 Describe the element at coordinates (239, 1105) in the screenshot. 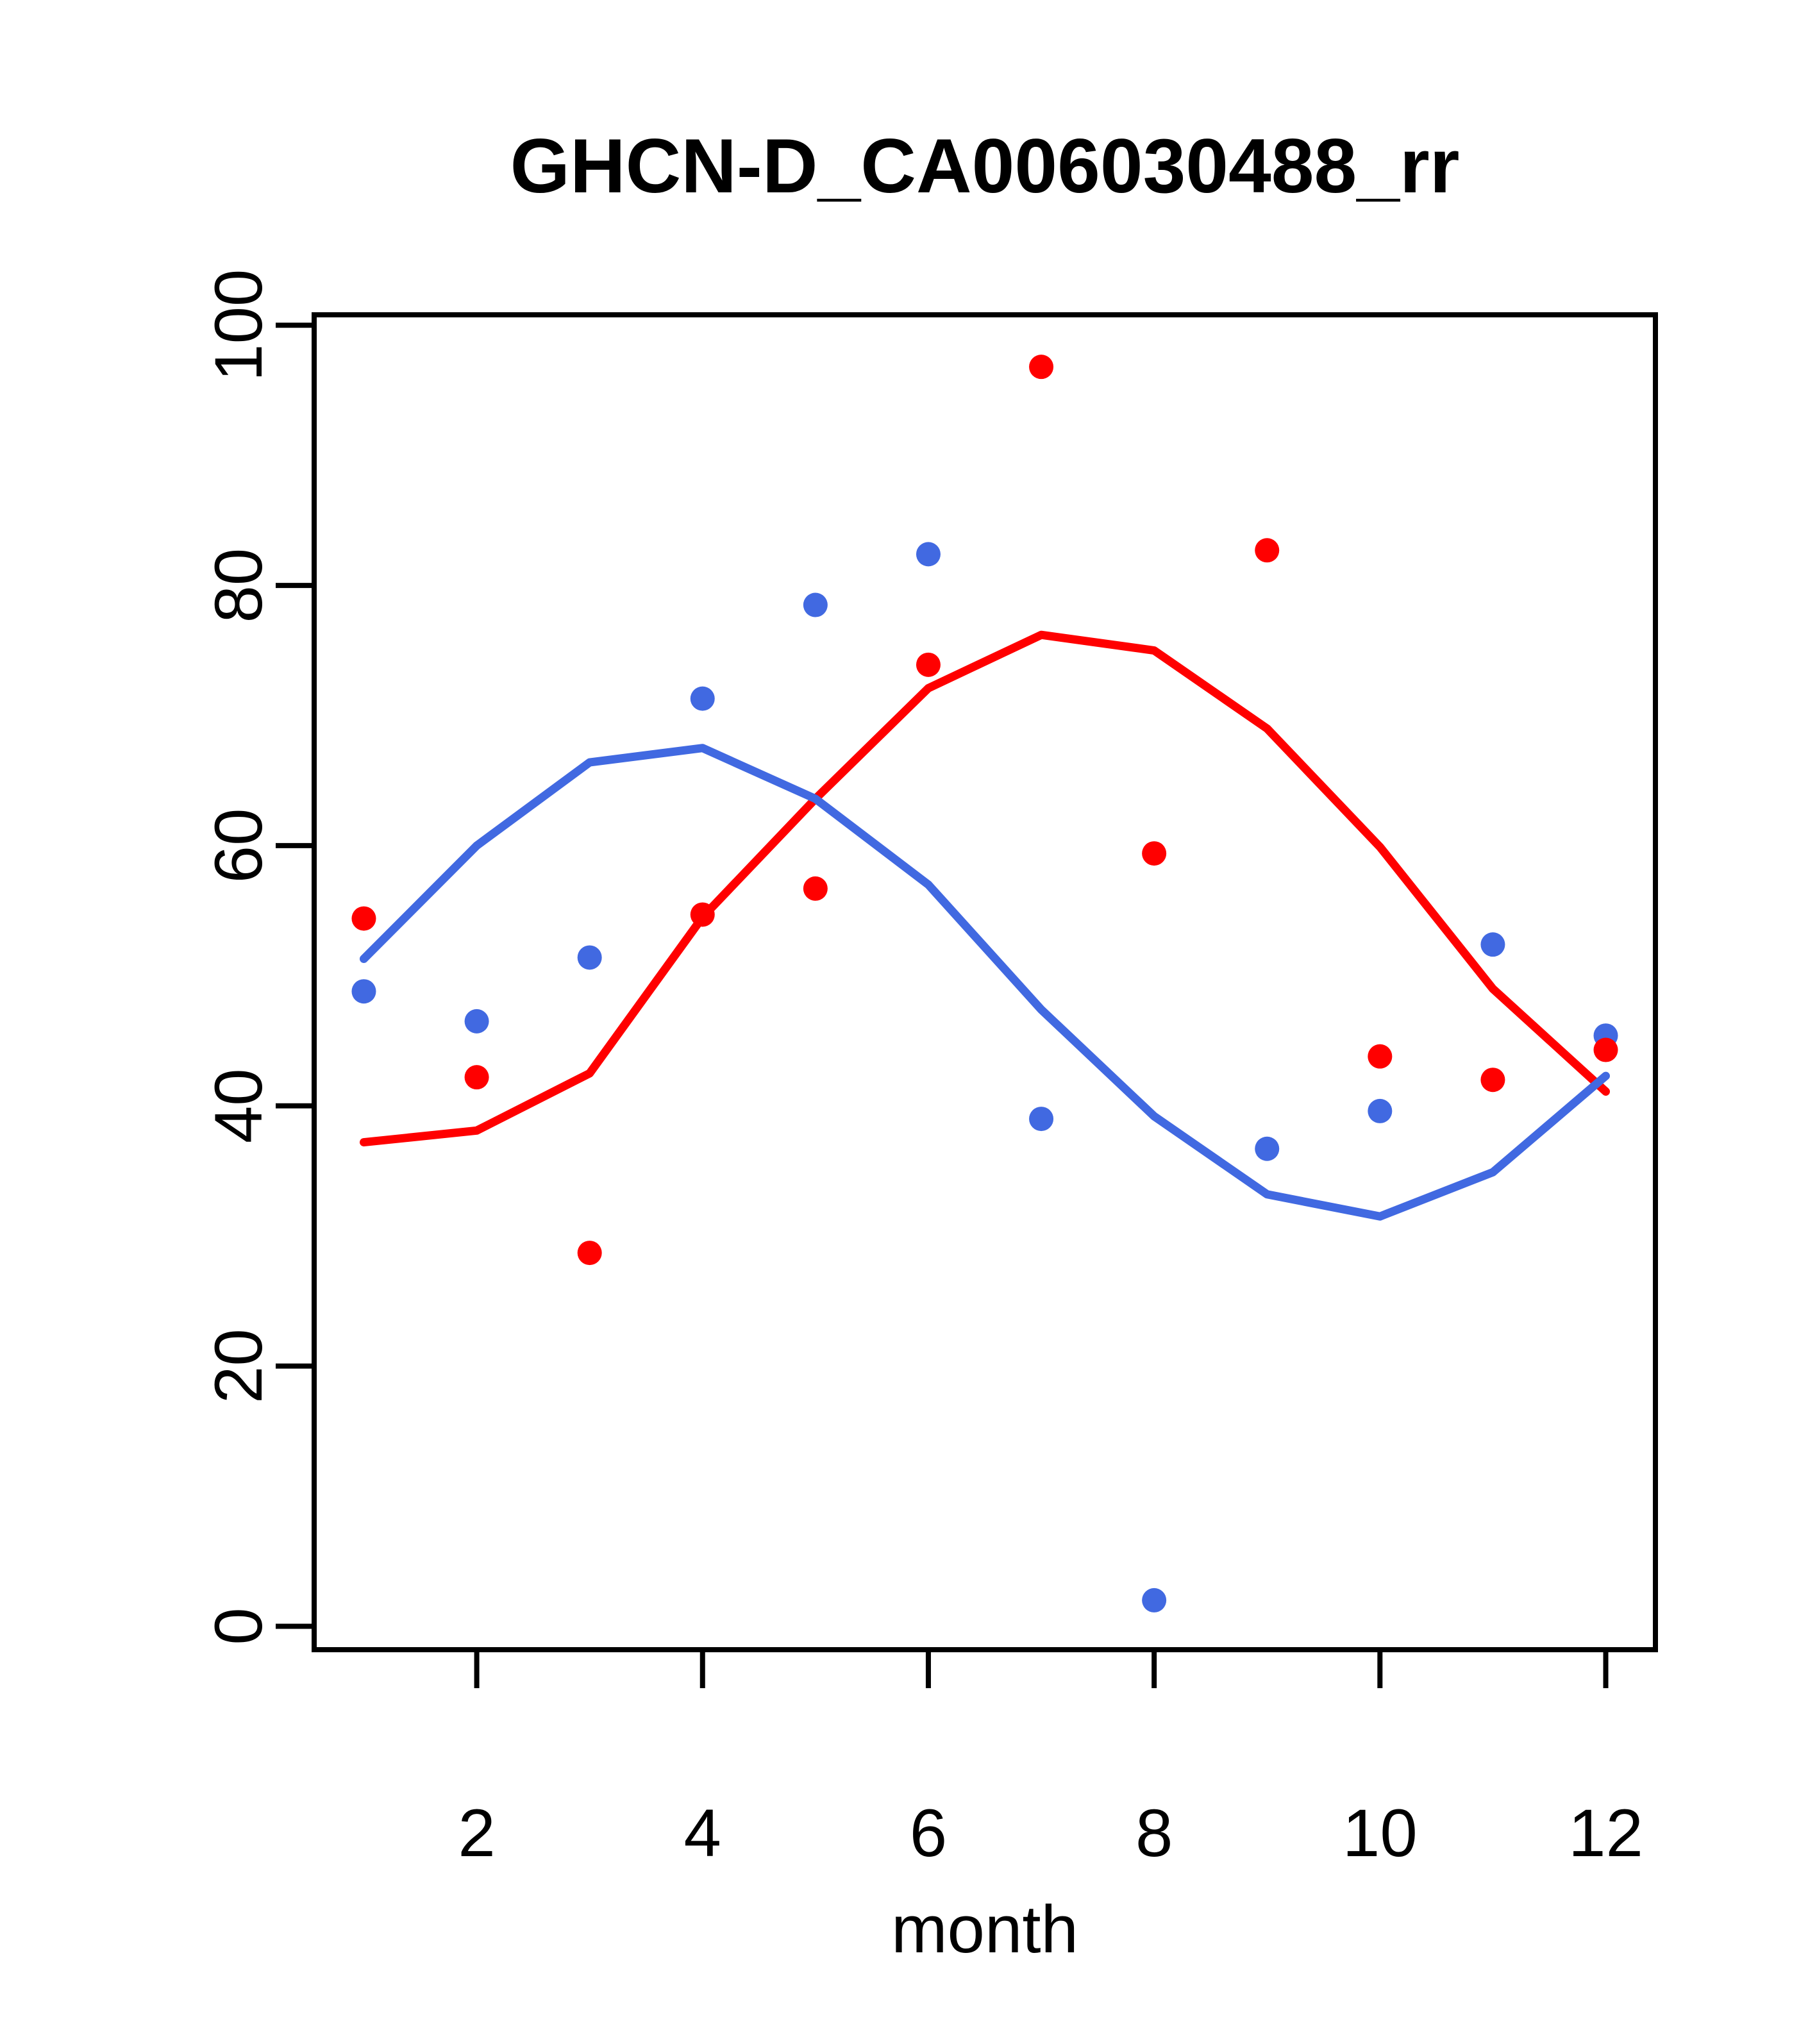

I see `y-tick-label: 40` at that location.